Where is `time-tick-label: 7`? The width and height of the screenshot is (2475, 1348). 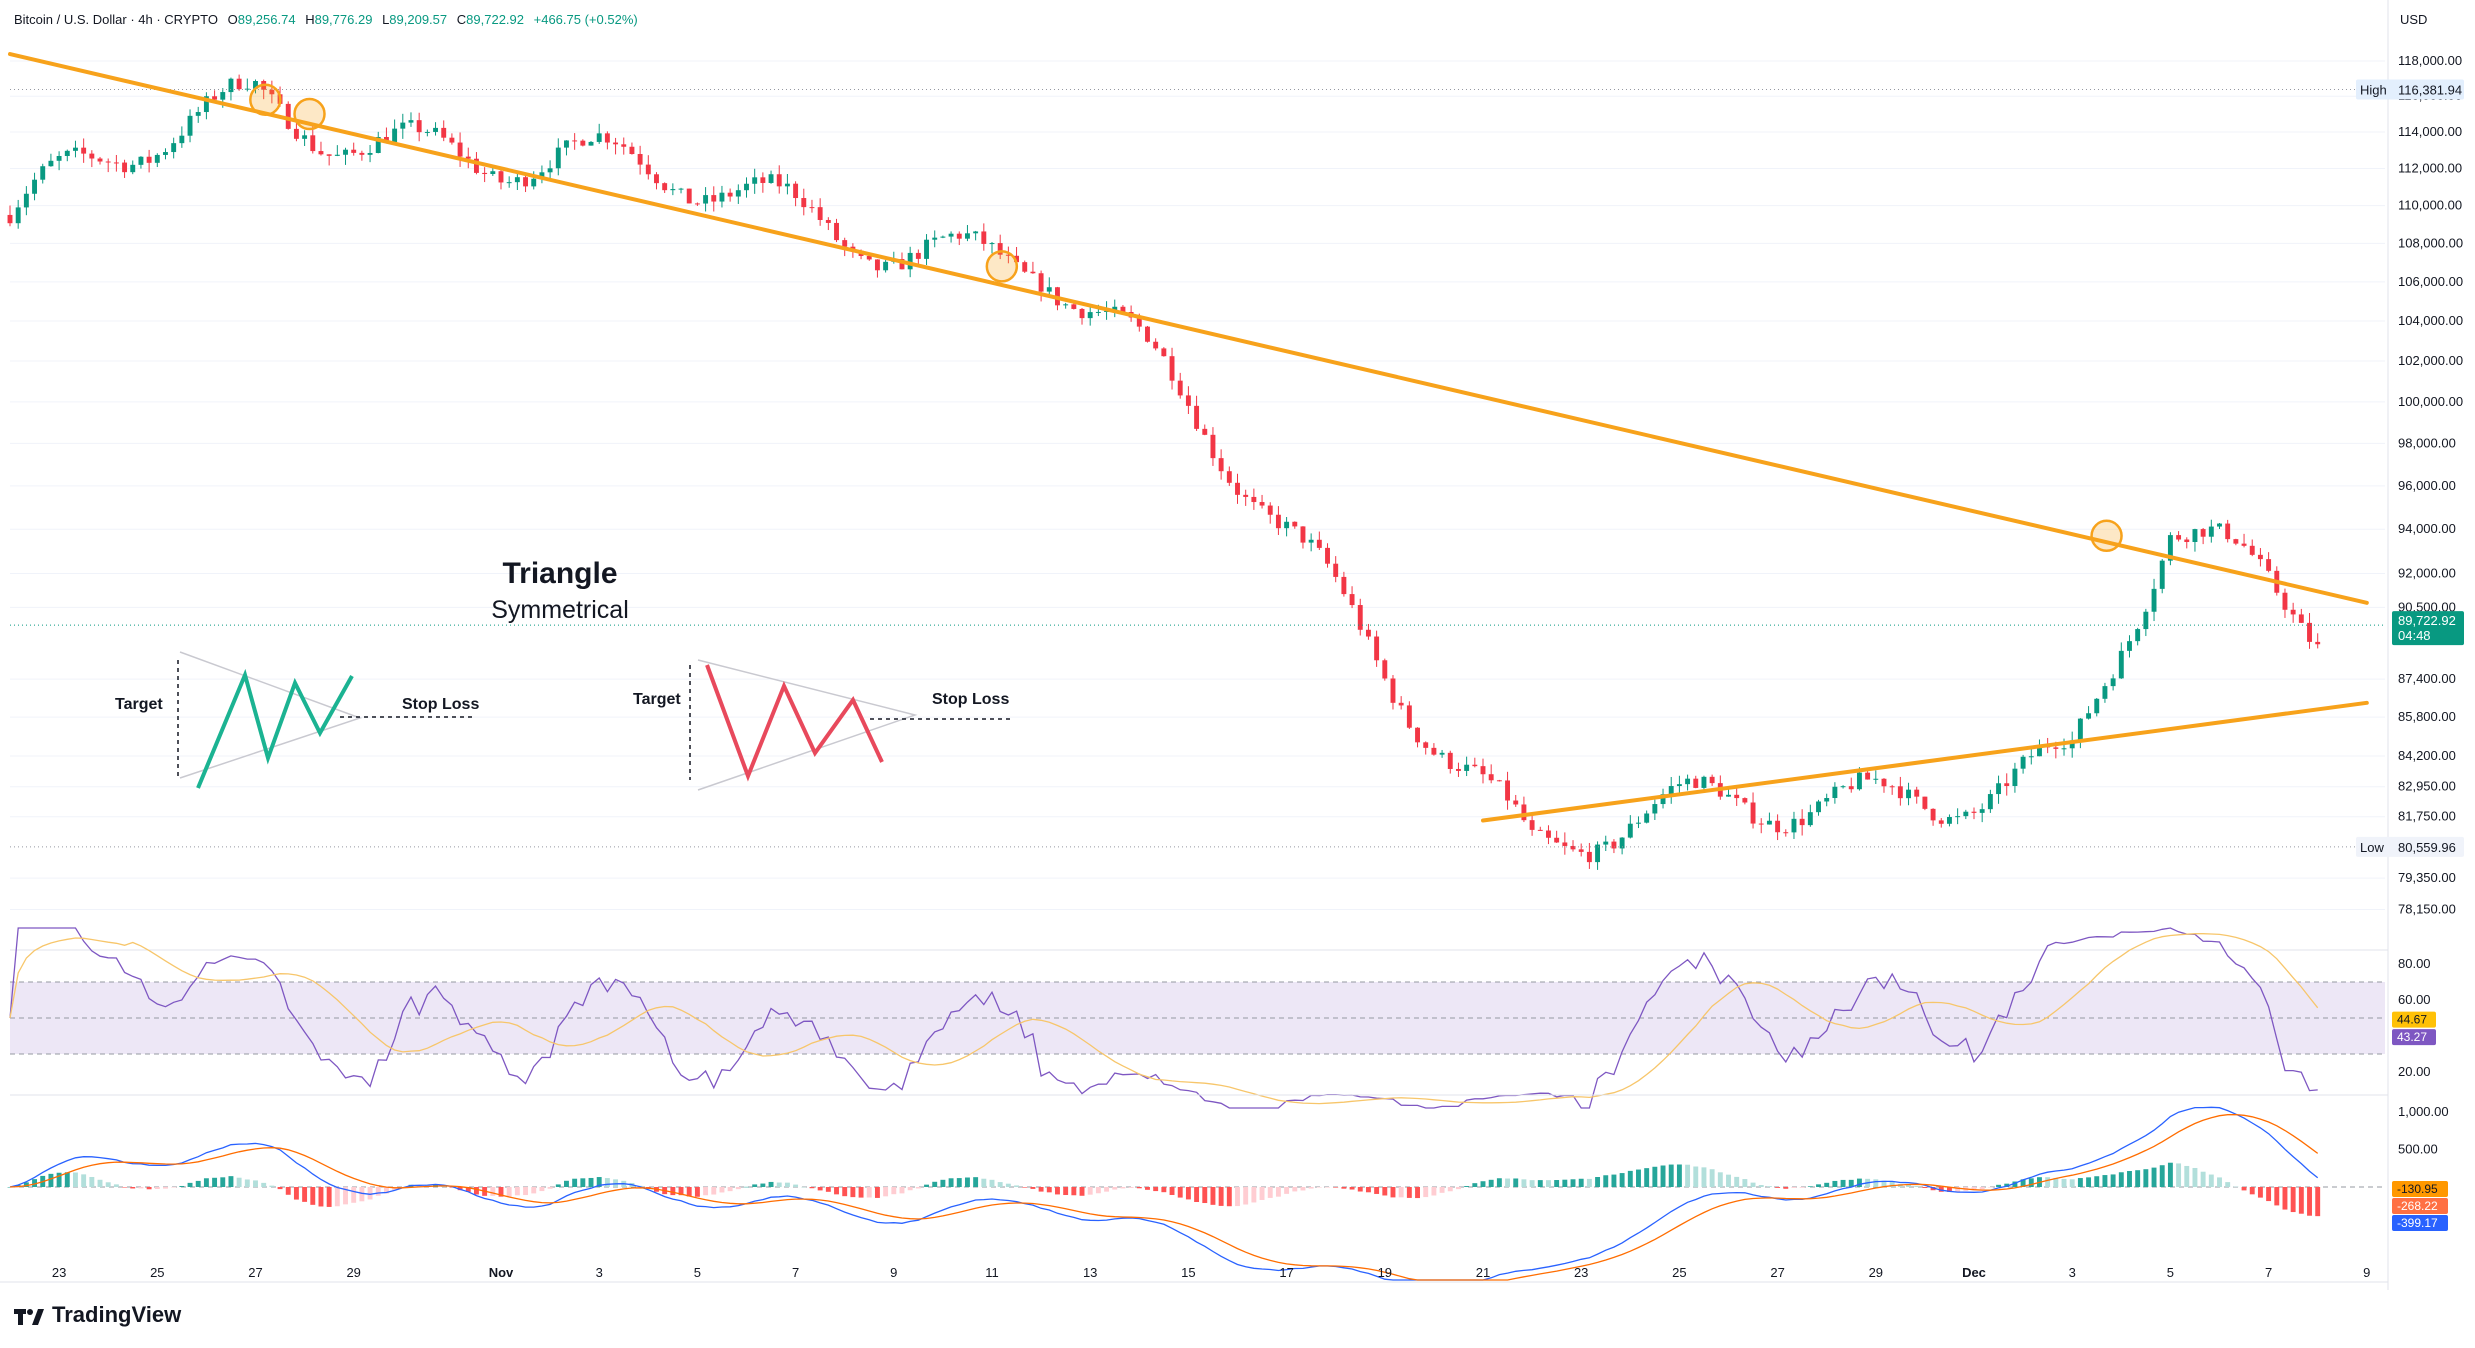 time-tick-label: 7 is located at coordinates (795, 1272).